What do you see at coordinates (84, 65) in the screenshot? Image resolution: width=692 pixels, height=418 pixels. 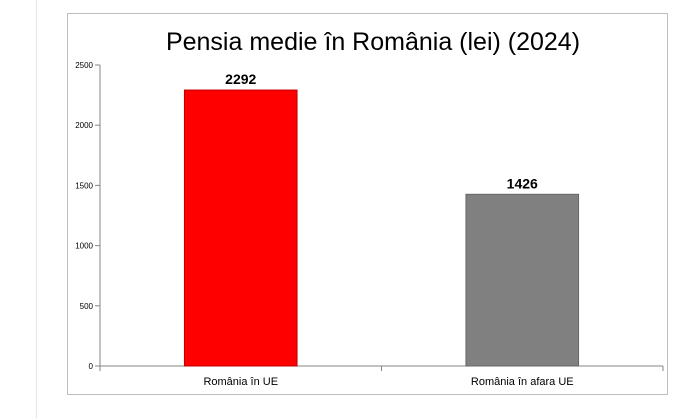 I see `y-tick-label: 2500` at bounding box center [84, 65].